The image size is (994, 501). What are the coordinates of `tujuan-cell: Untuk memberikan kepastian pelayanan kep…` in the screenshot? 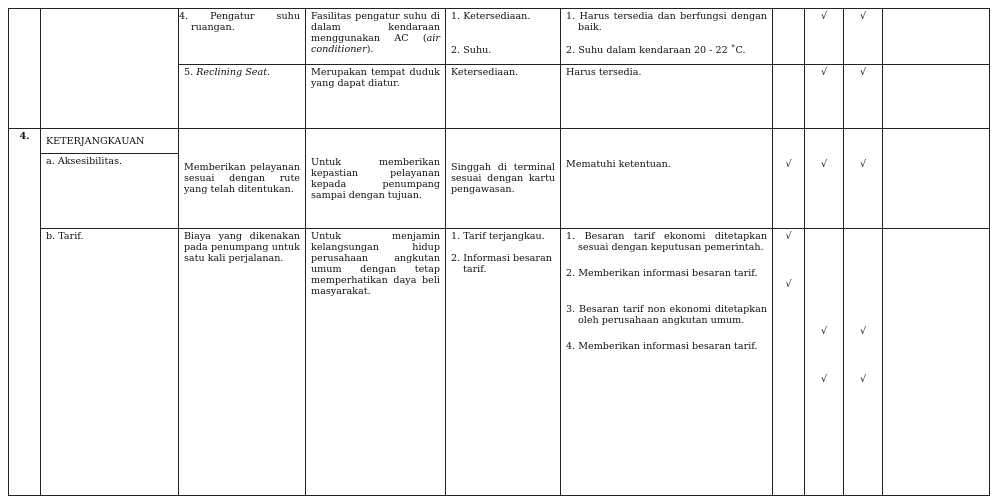 It's located at (375, 178).